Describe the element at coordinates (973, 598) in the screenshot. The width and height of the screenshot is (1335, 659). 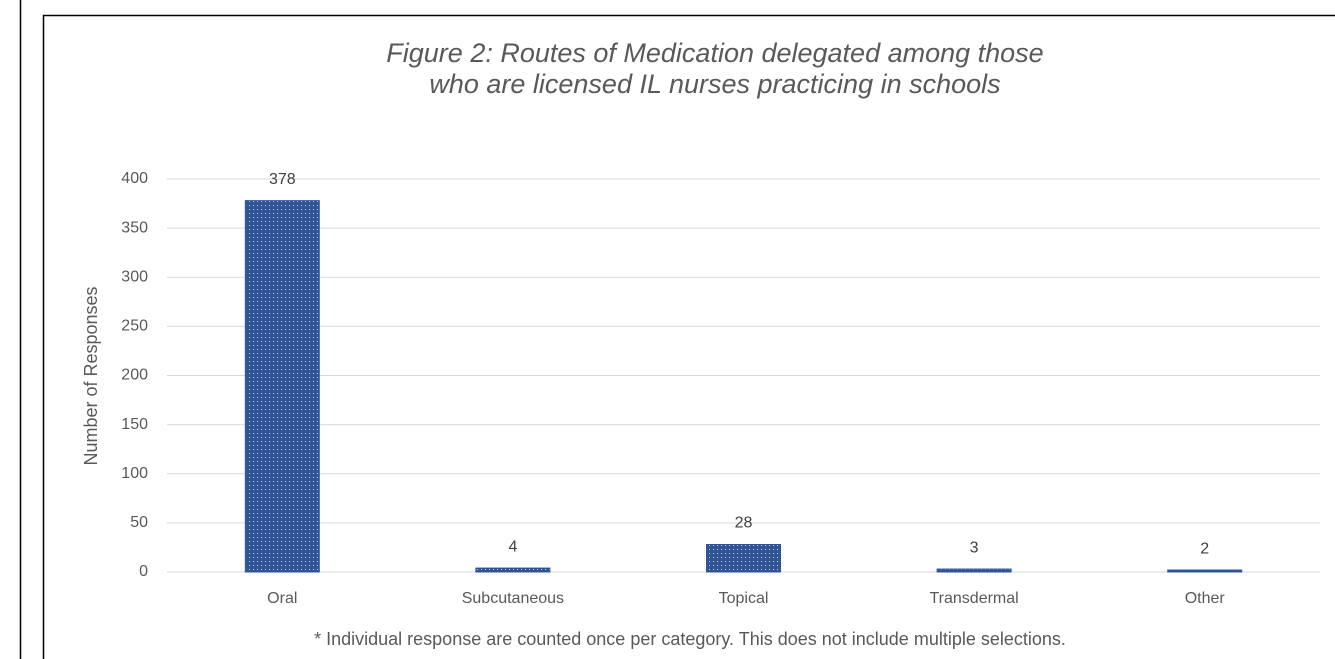
I see `x-tick-label: Transdermal` at that location.